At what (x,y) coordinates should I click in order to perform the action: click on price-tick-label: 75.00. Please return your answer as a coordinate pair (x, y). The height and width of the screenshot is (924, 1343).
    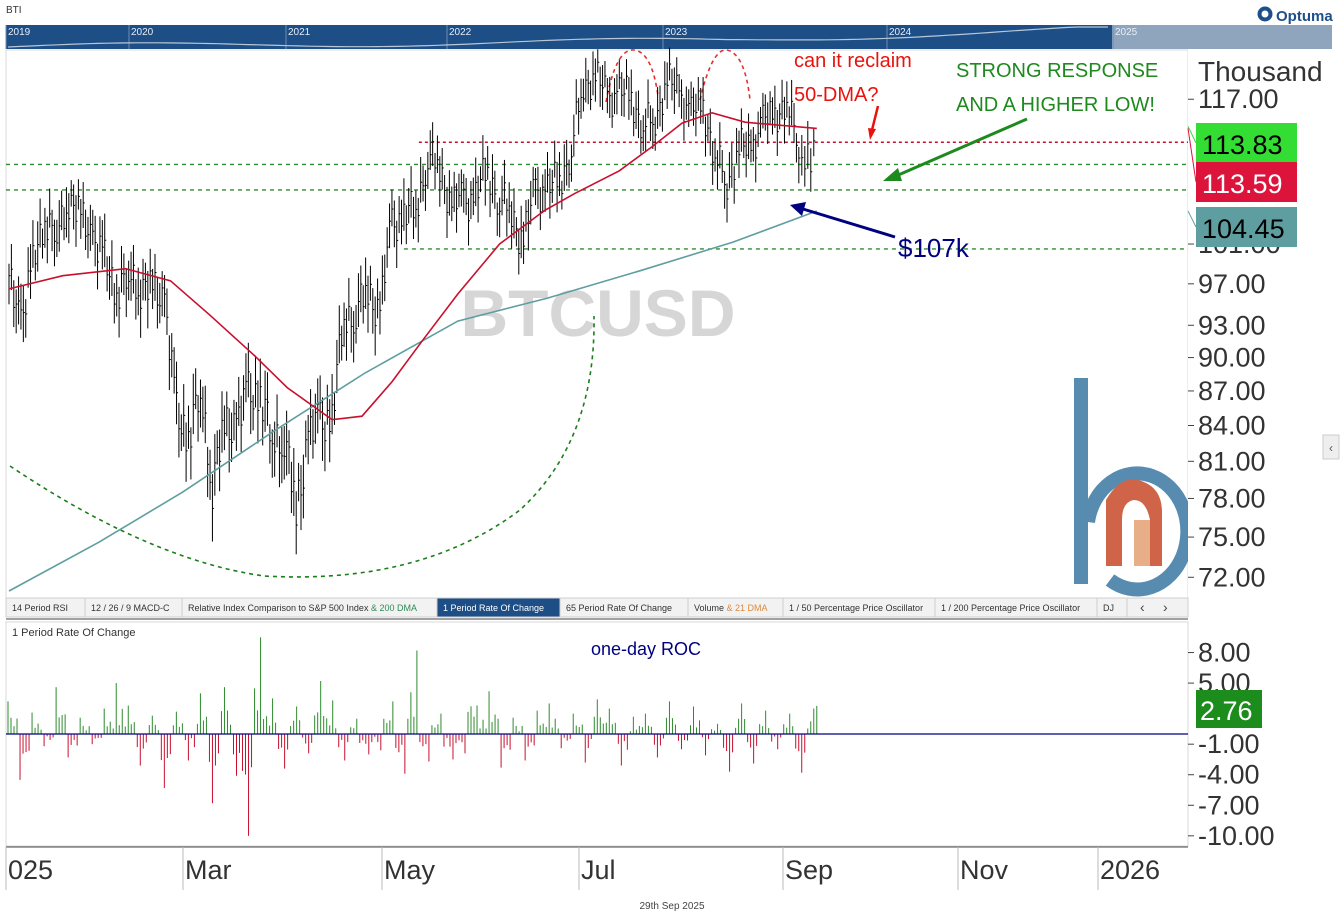
    Looking at the image, I should click on (1232, 537).